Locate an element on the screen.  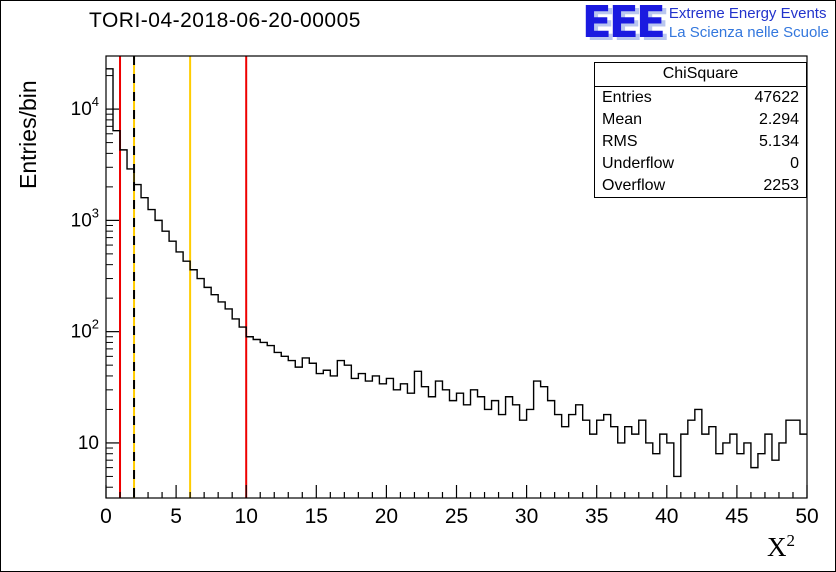
x-tick-label: 10 is located at coordinates (246, 516).